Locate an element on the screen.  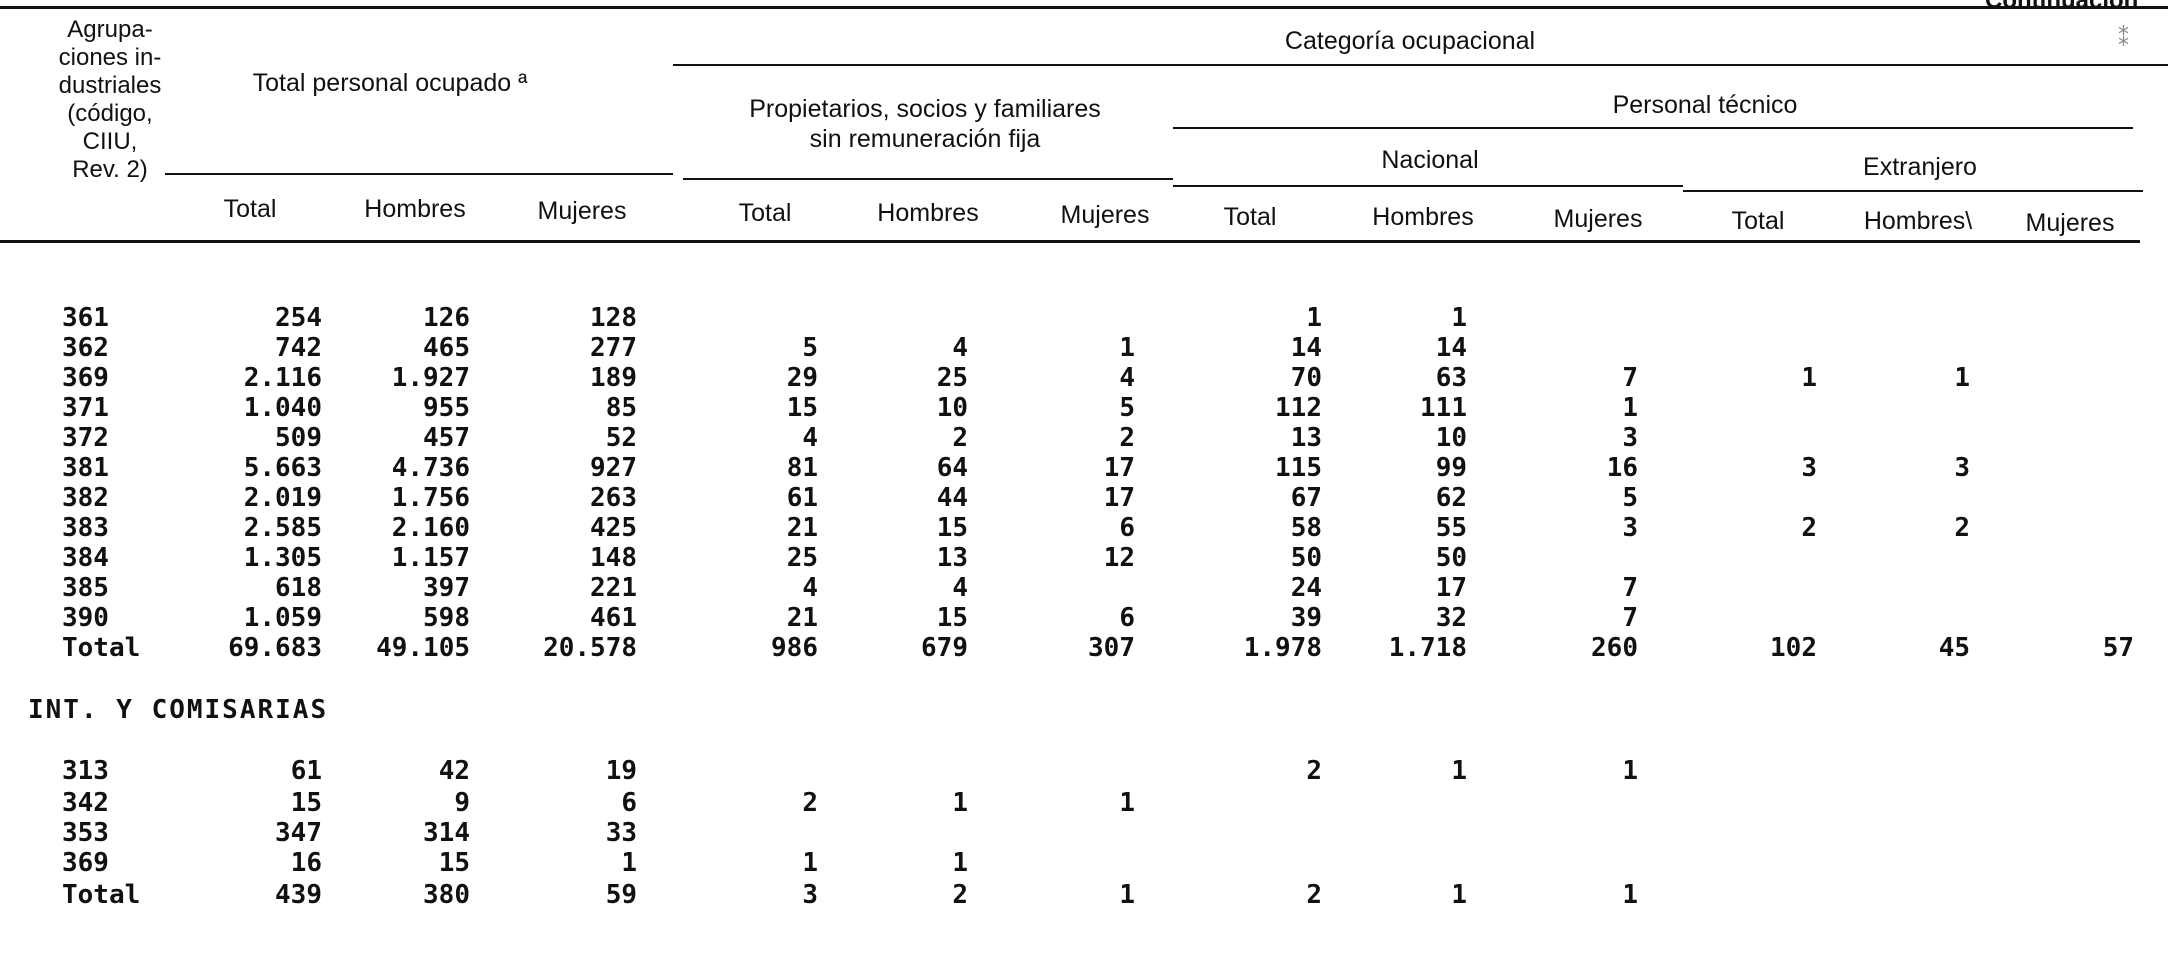
cell-ext-hombres: 2 is located at coordinates (1962, 528).